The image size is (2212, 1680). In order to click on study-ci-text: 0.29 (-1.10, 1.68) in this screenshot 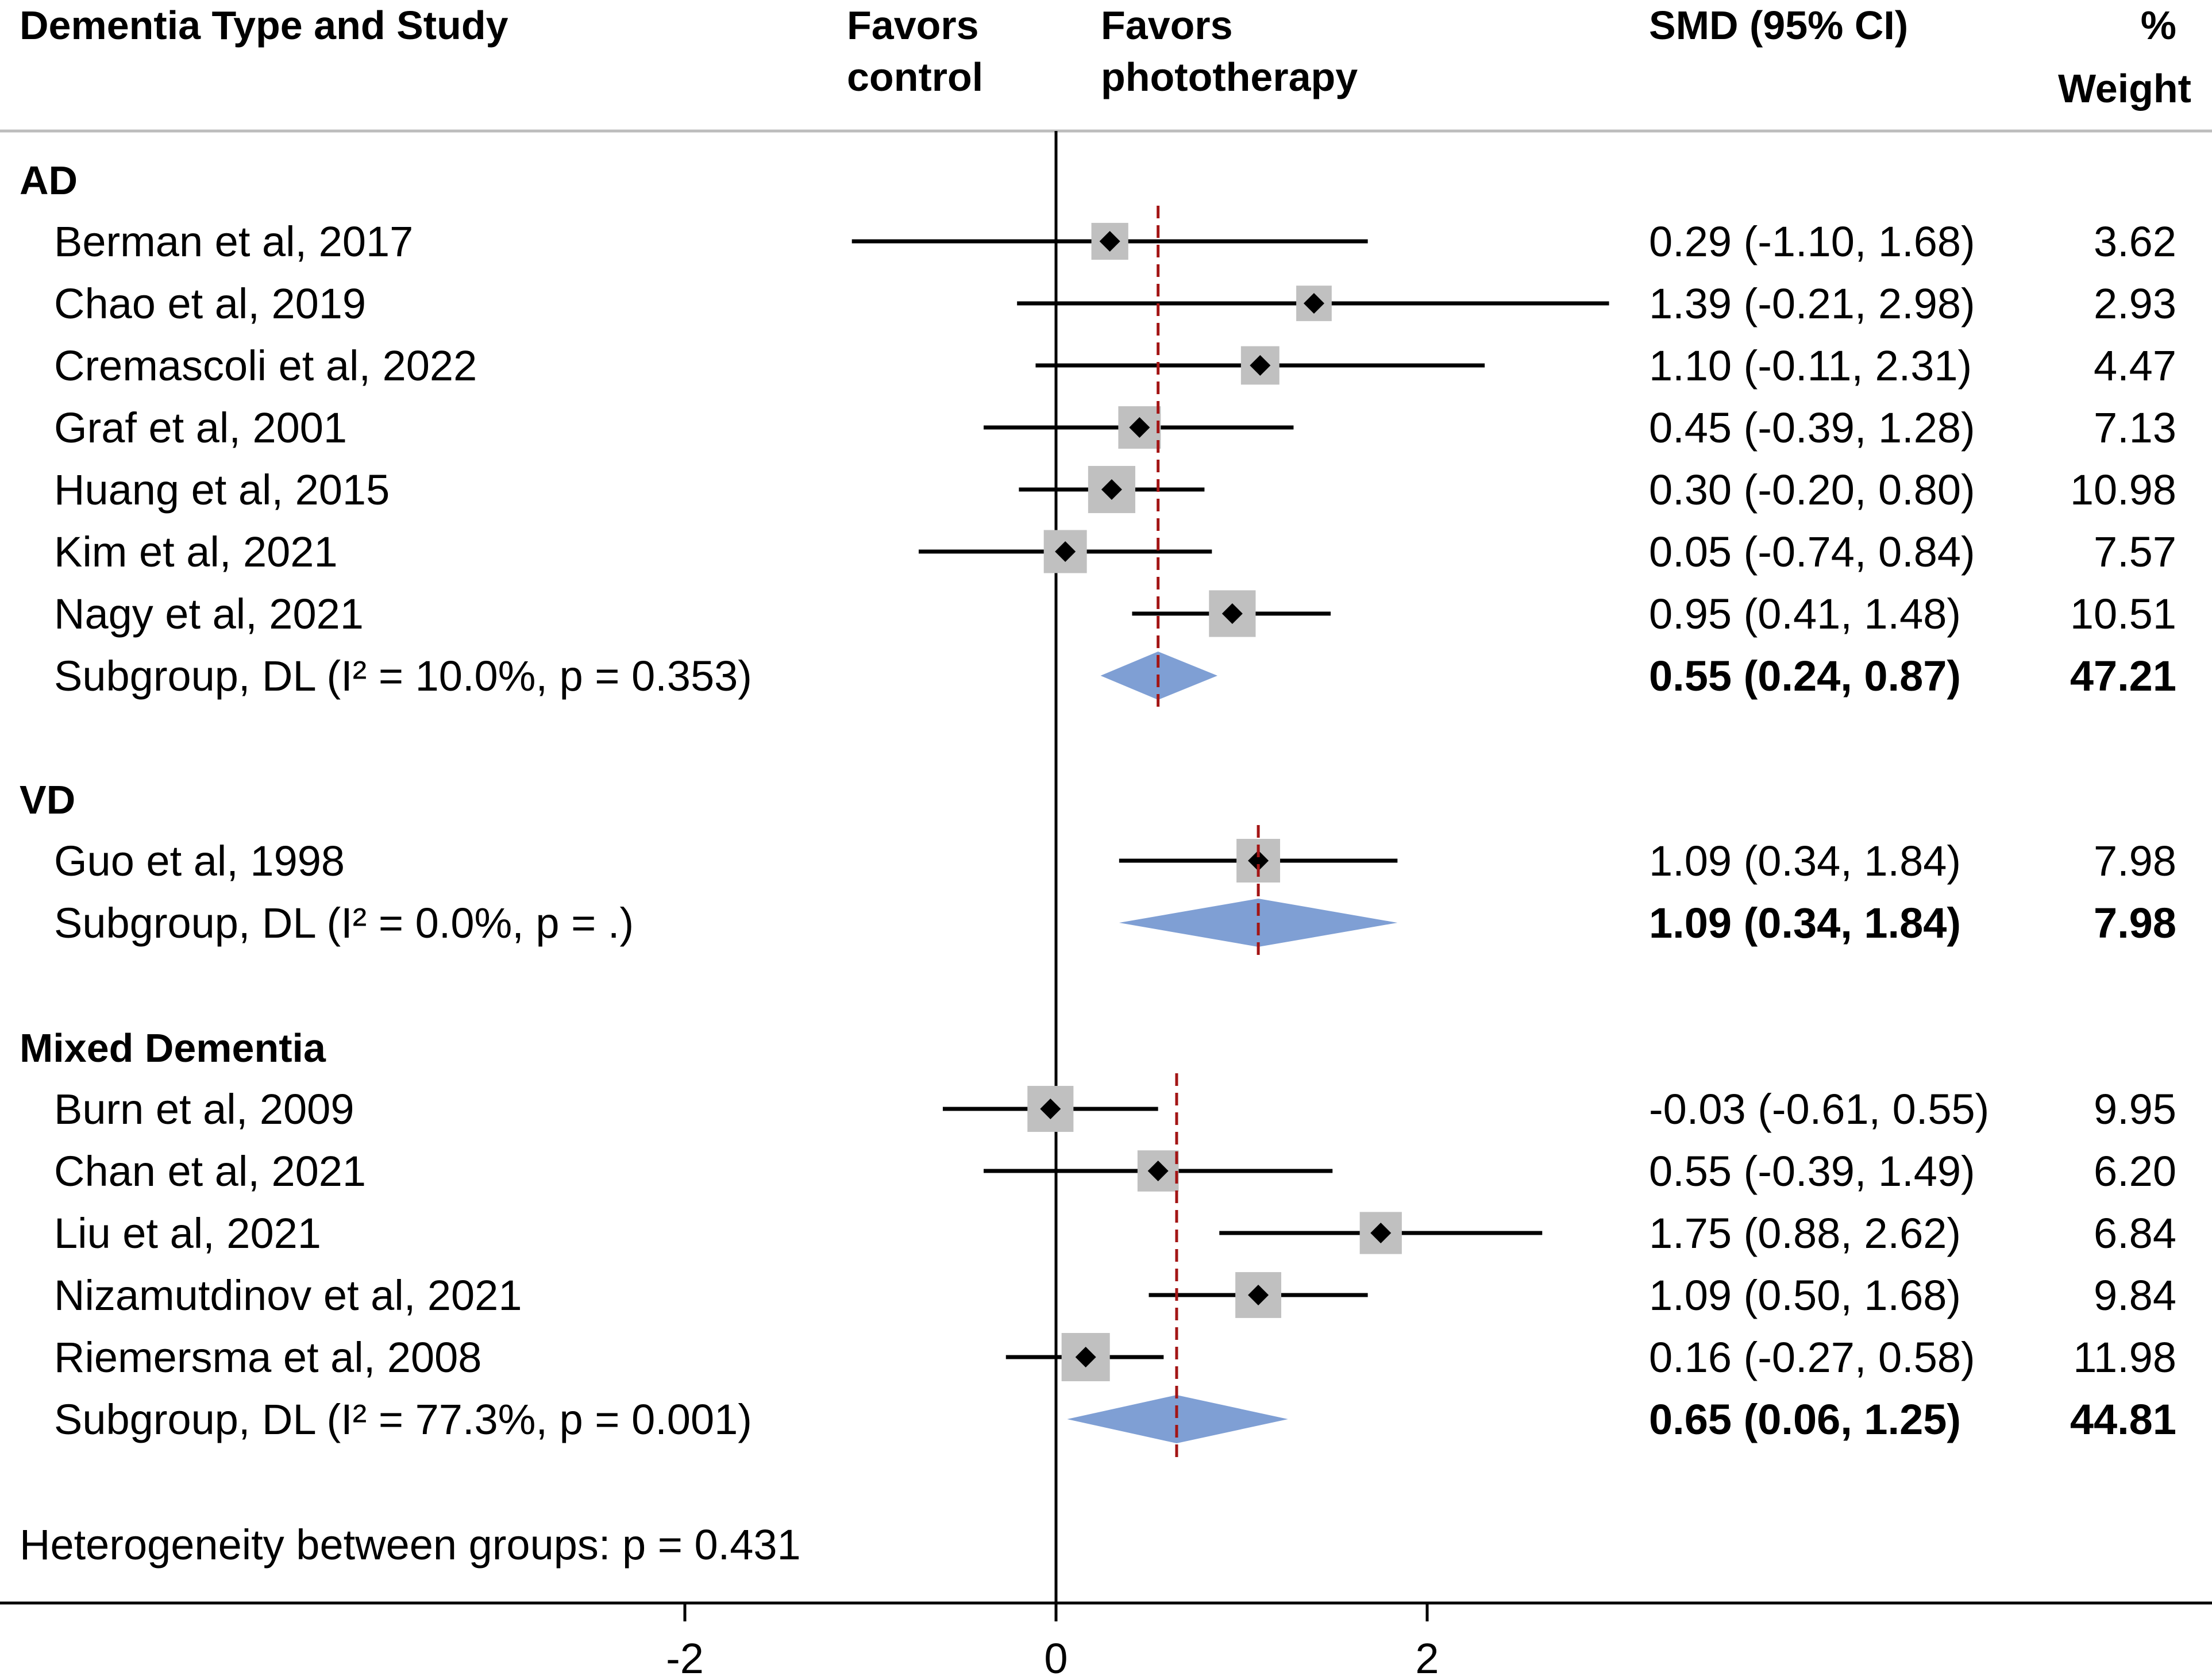, I will do `click(1812, 241)`.